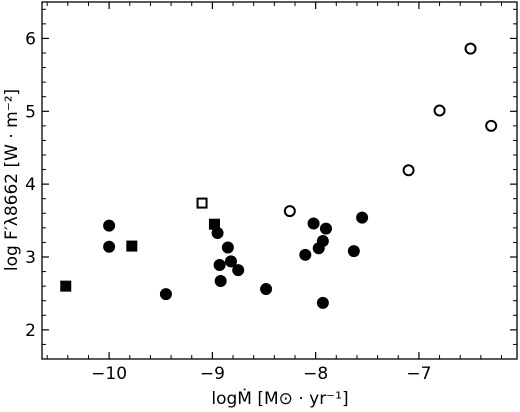 This screenshot has width=520, height=412. I want to click on y-tick-label: 4, so click(30, 185).